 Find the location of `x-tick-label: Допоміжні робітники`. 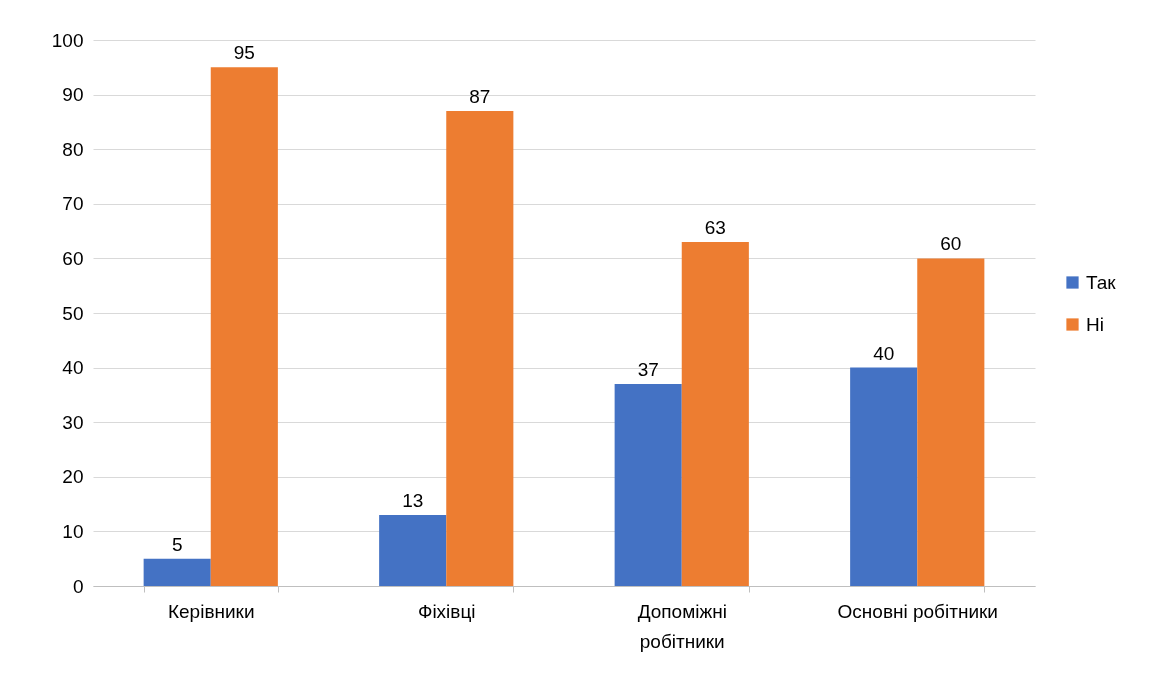

x-tick-label: Допоміжні робітники is located at coordinates (682, 626).